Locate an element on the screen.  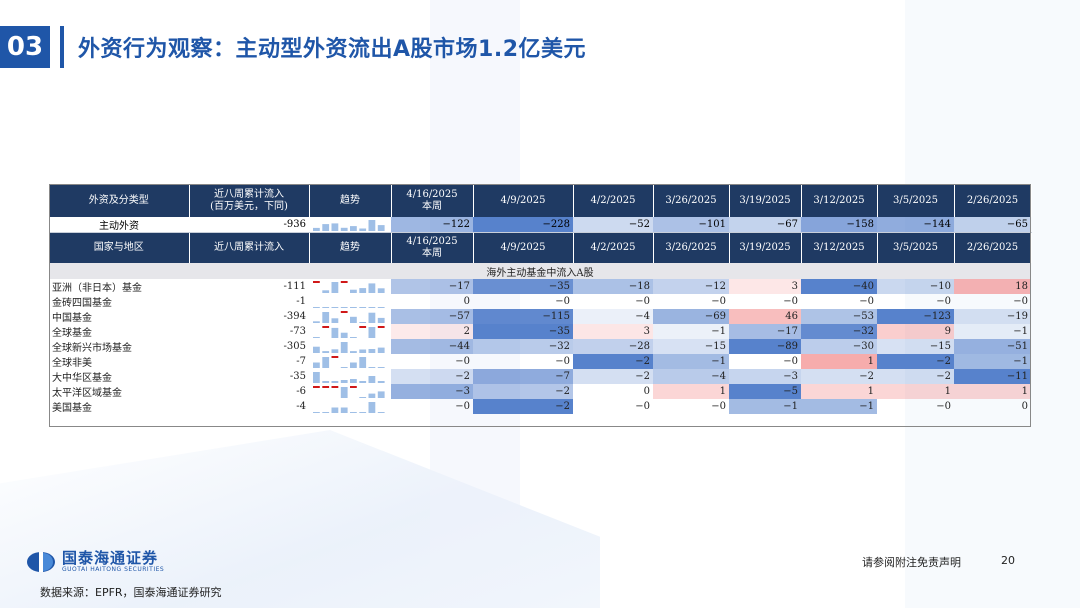
table-row: 中国基金 -394 −57 −115 −4 −69 46 −53 −123 −19 is located at coordinates (540, 316).